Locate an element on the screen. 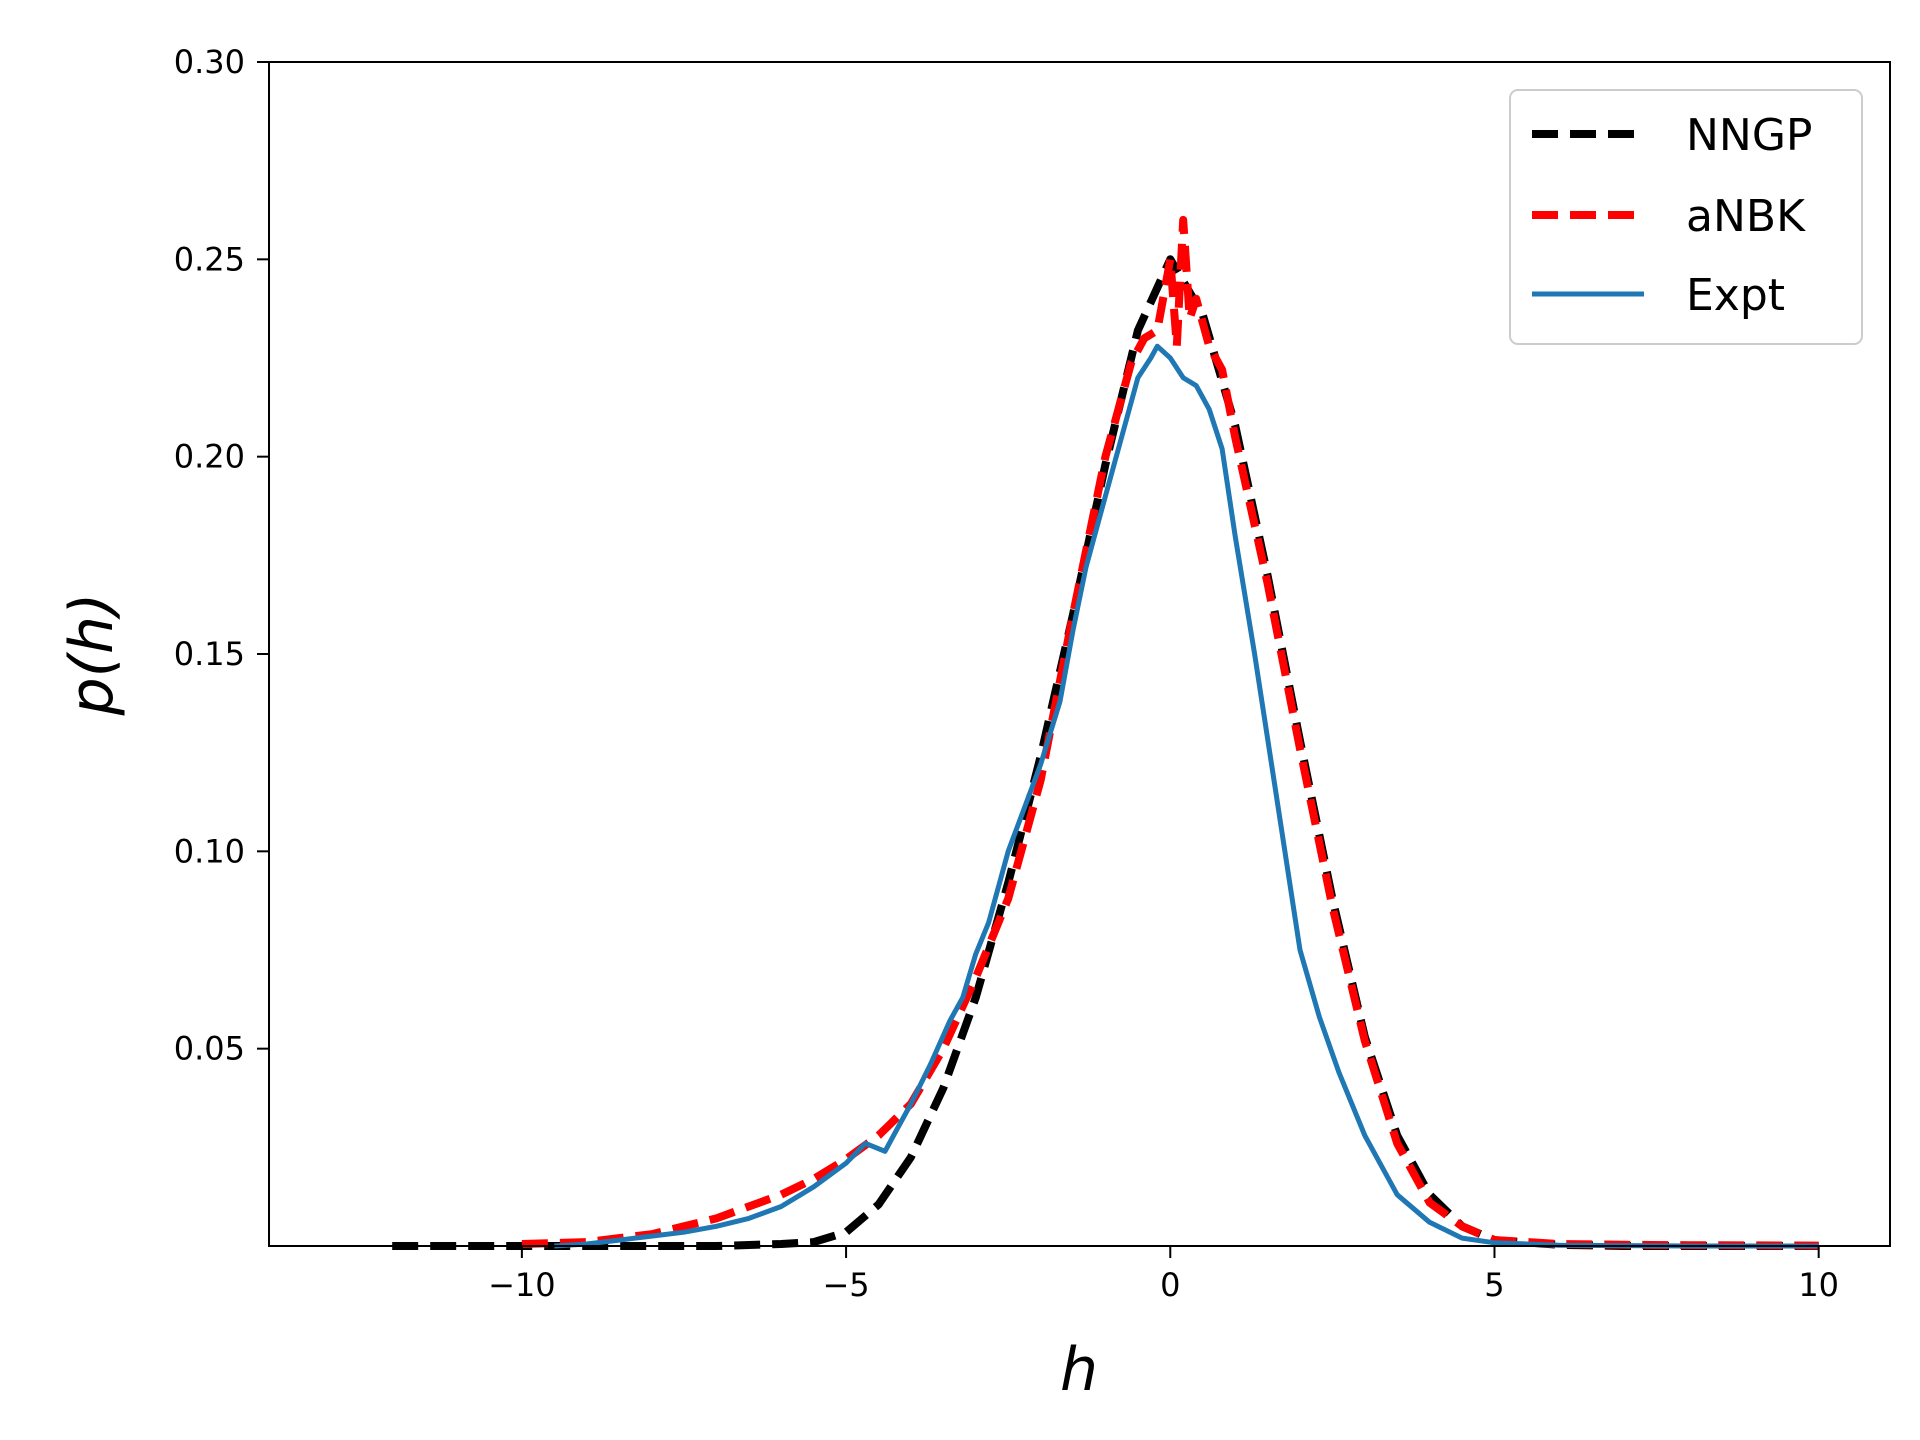 This screenshot has width=1920, height=1440. y-tick-label: 0.25 is located at coordinates (209, 259).